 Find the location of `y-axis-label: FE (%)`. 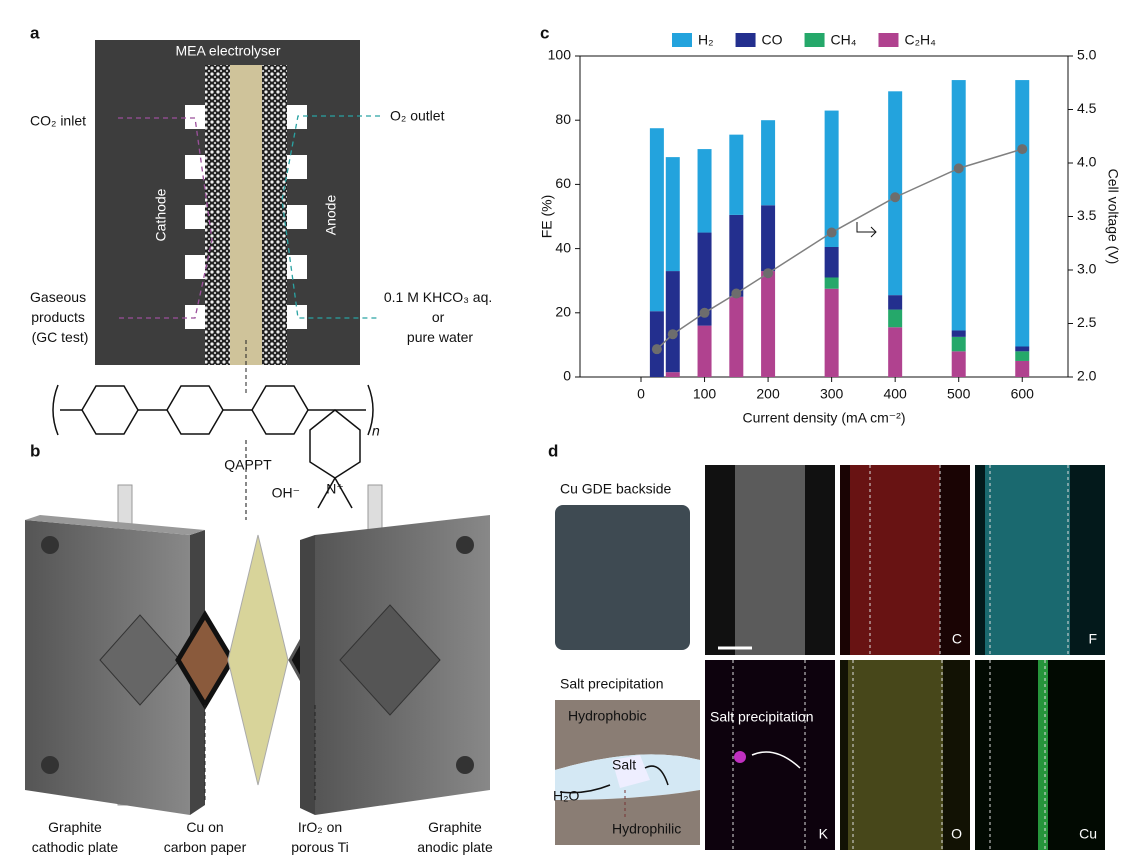

y-axis-label: FE (%) is located at coordinates (547, 217).